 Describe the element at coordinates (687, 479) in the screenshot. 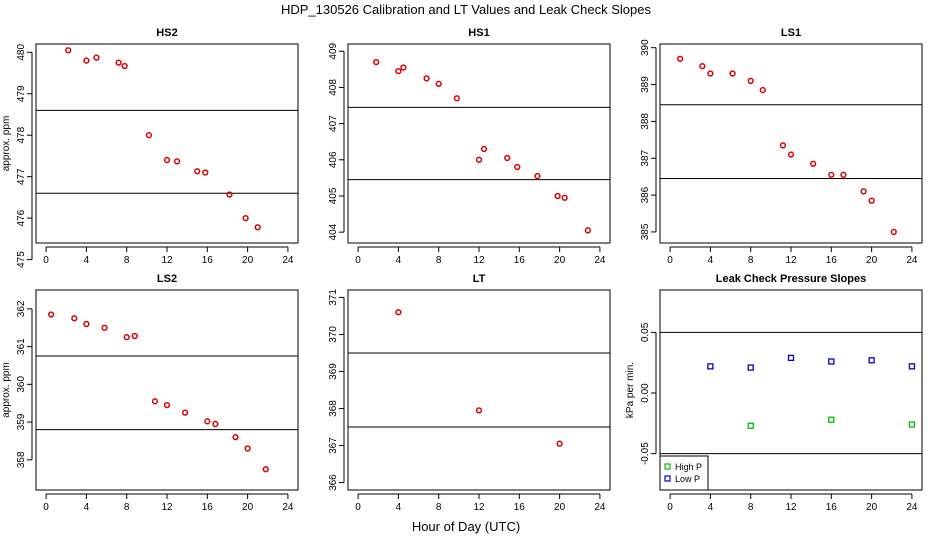

I see `legend-label-low-p: Low P` at that location.